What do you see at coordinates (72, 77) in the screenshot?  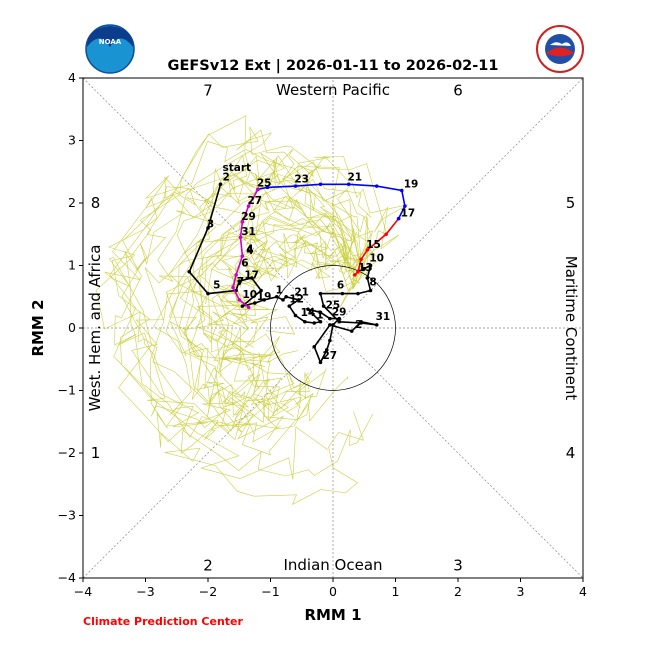 I see `y-tick-label: 4` at bounding box center [72, 77].